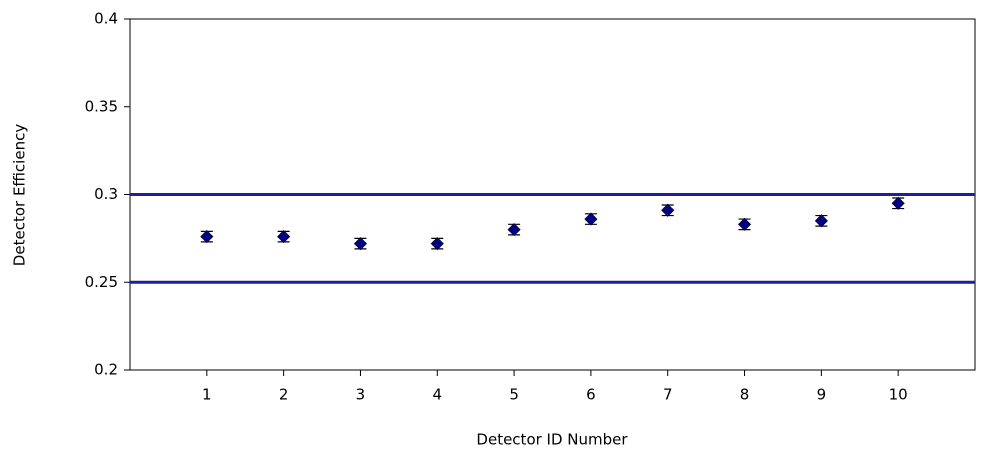  Describe the element at coordinates (106, 194) in the screenshot. I see `y-tick-label: 0.3` at that location.